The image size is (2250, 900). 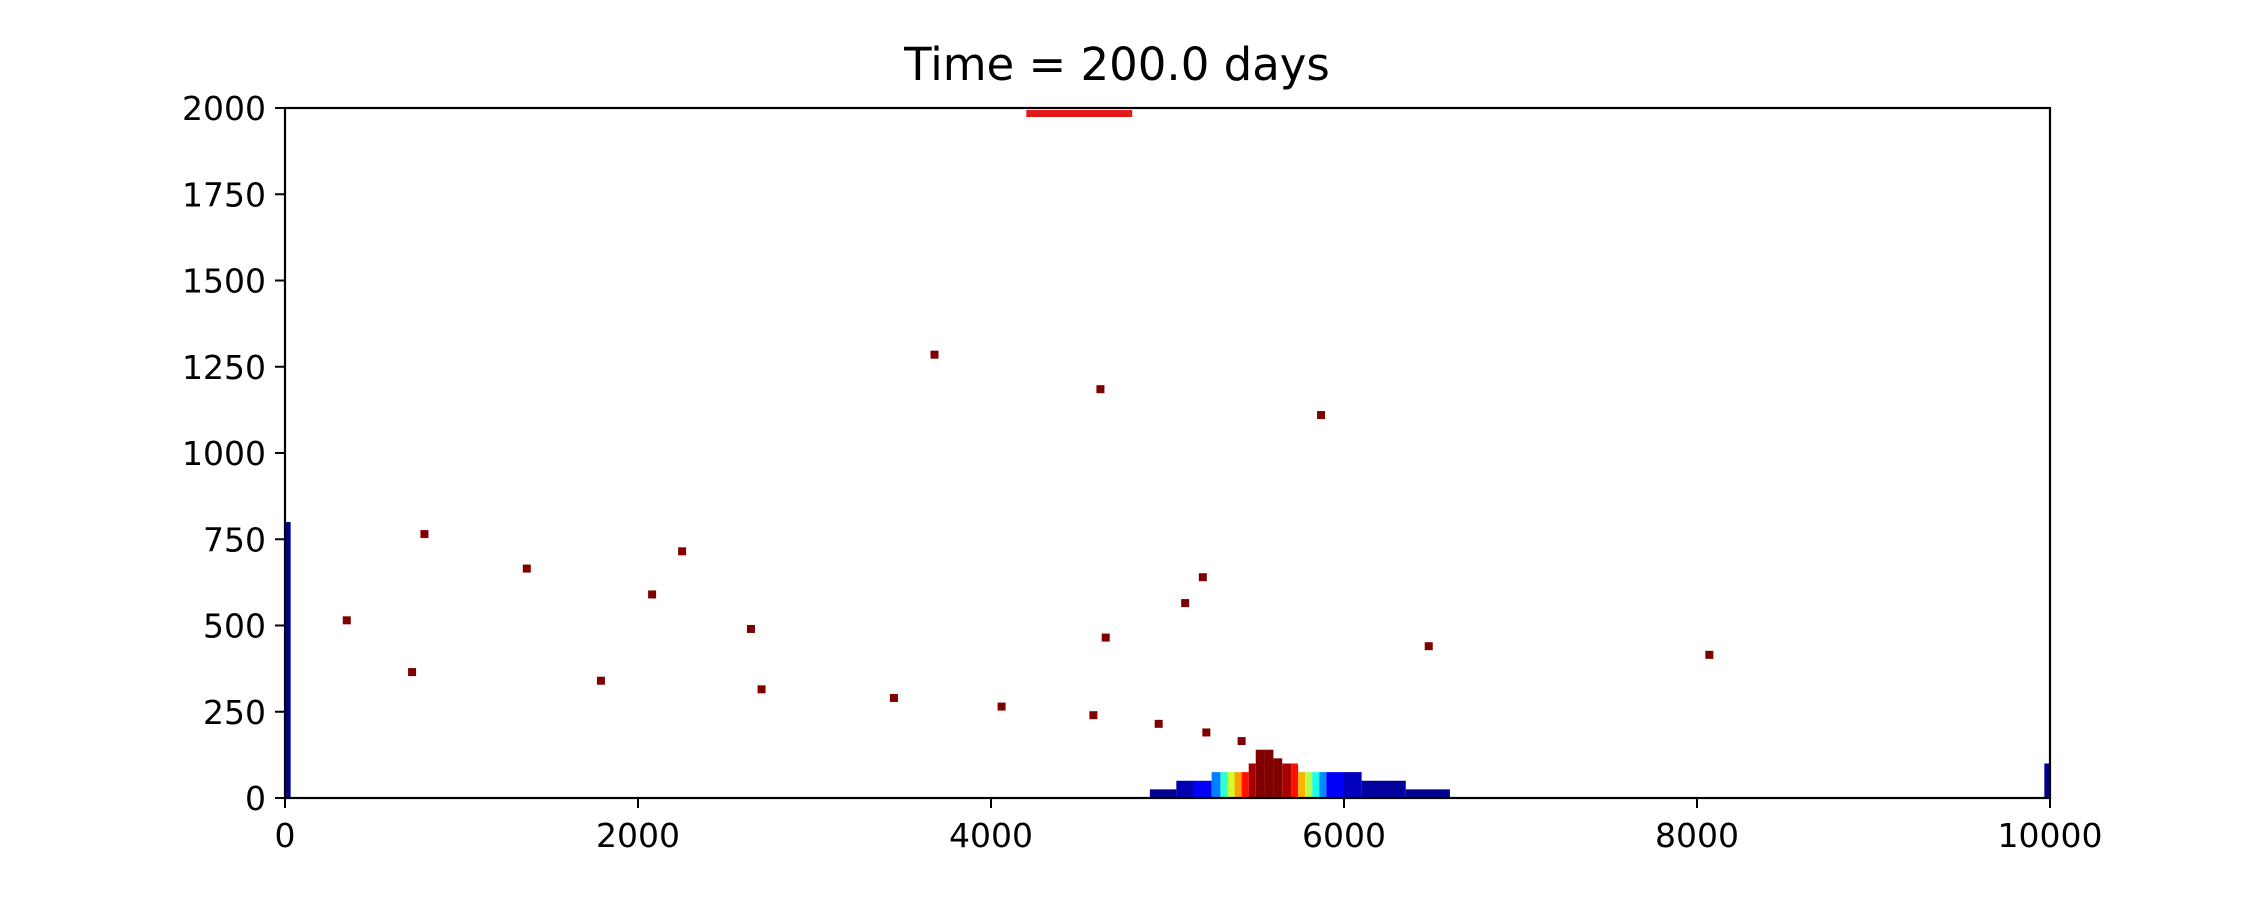 I want to click on y-tick-label: 1000, so click(x=224, y=453).